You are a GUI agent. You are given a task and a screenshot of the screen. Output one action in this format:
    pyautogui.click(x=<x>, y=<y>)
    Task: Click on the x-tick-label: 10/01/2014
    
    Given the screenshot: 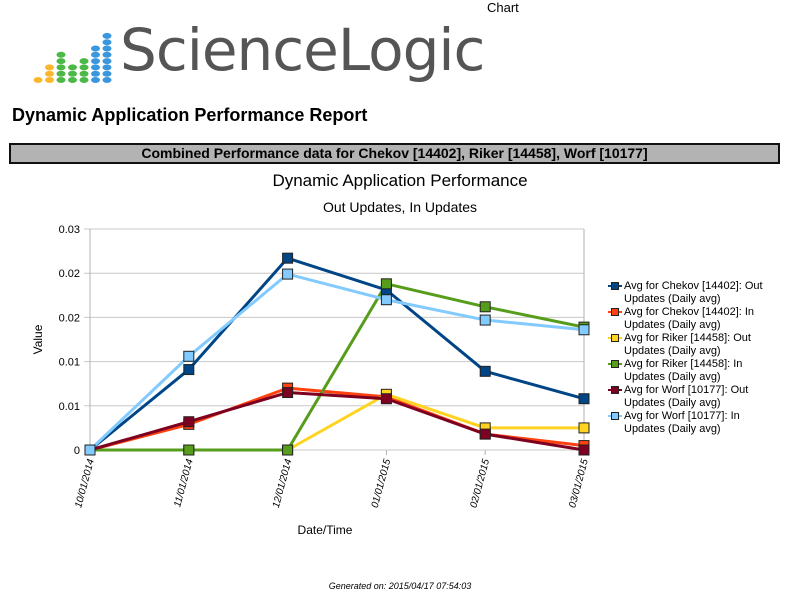 What is the action you would take?
    pyautogui.click(x=85, y=484)
    